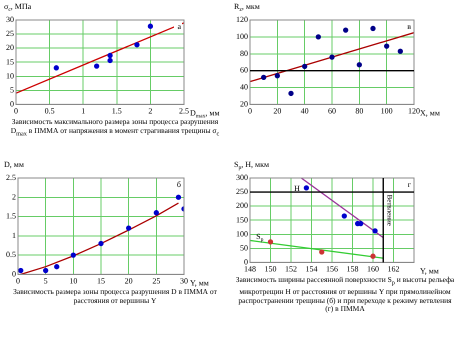  I want to click on y-tick-label: 250, so click(242, 191).